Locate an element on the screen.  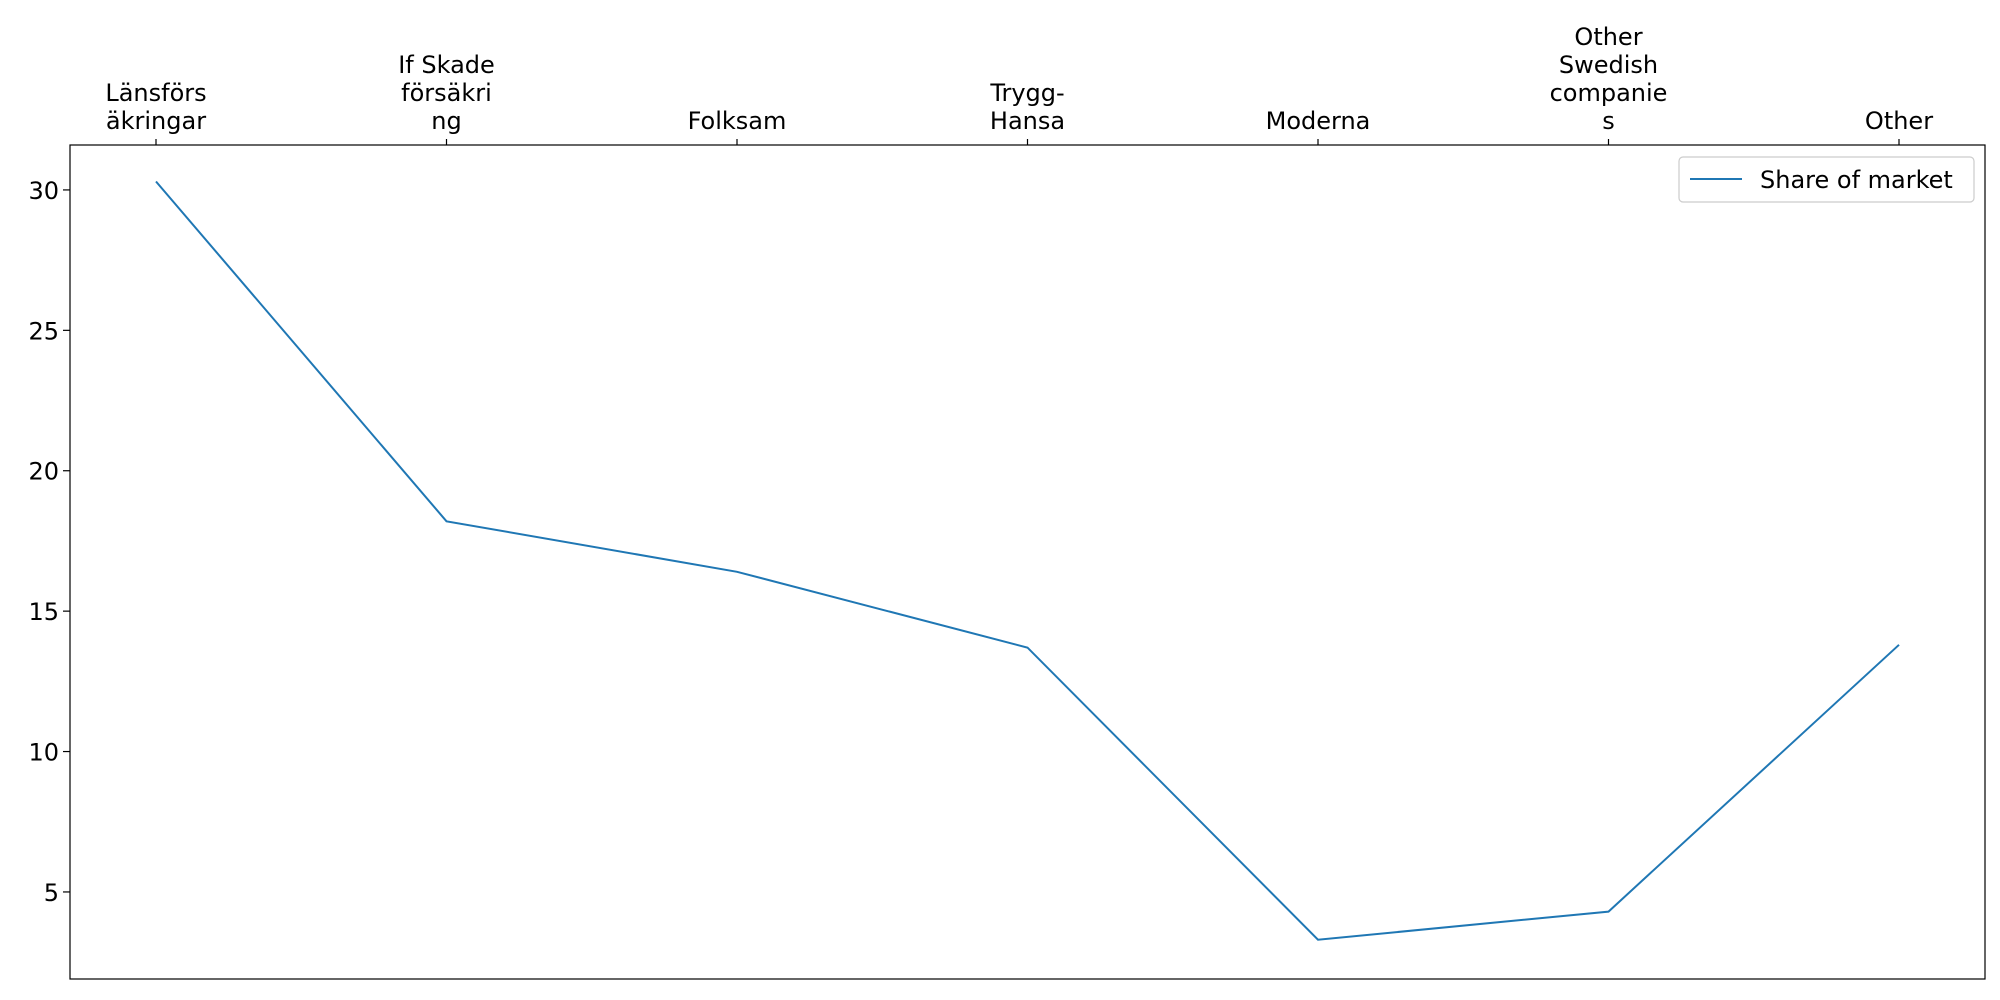
legend-box is located at coordinates (1826, 179).